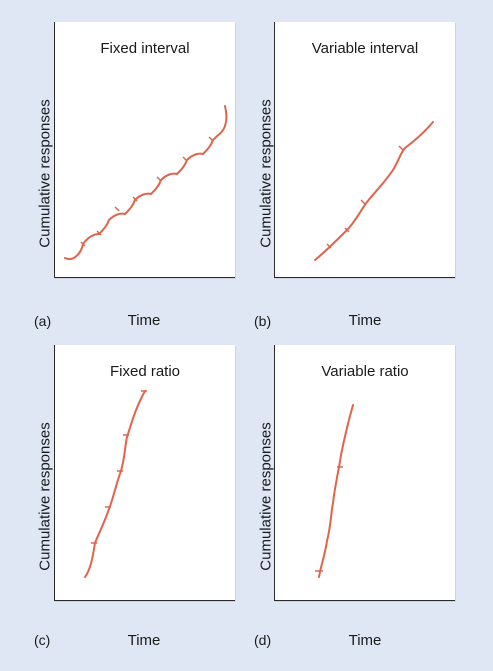 This screenshot has width=493, height=671. I want to click on curve-variable-interval, so click(374, 191).